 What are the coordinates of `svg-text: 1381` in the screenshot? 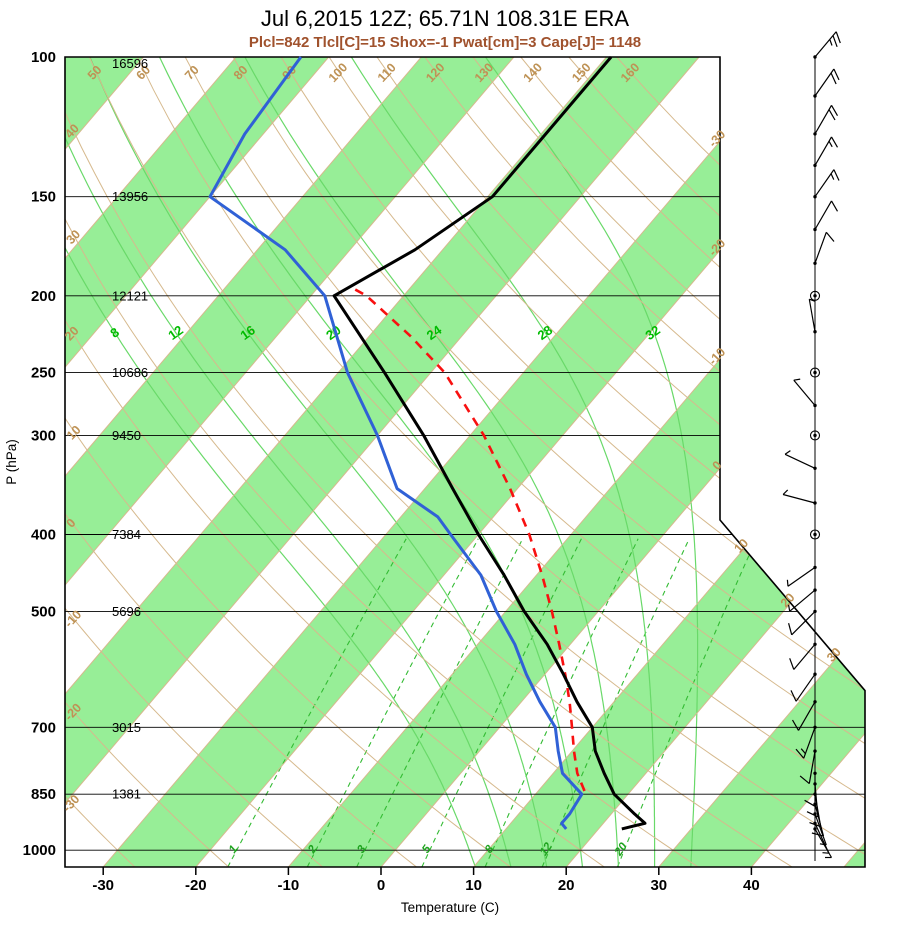 It's located at (126, 794).